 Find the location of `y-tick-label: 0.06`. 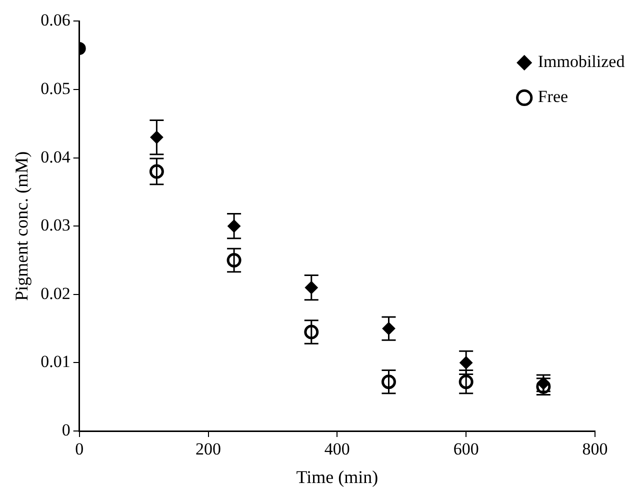

y-tick-label: 0.06 is located at coordinates (55, 20).